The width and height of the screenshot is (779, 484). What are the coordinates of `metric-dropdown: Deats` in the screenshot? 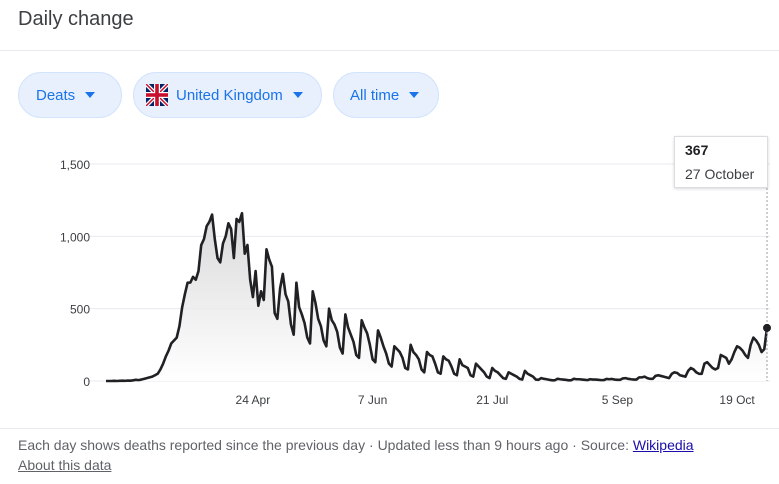 It's located at (70, 95).